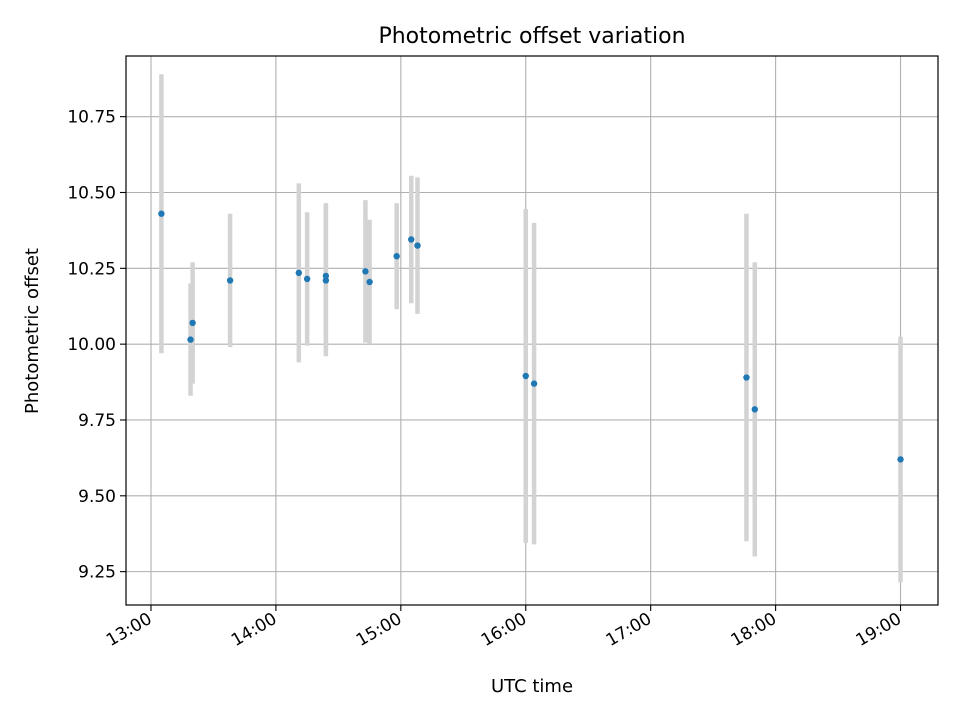 This screenshot has height=720, width=960. Describe the element at coordinates (97, 573) in the screenshot. I see `y-tick-label: 9.25` at that location.